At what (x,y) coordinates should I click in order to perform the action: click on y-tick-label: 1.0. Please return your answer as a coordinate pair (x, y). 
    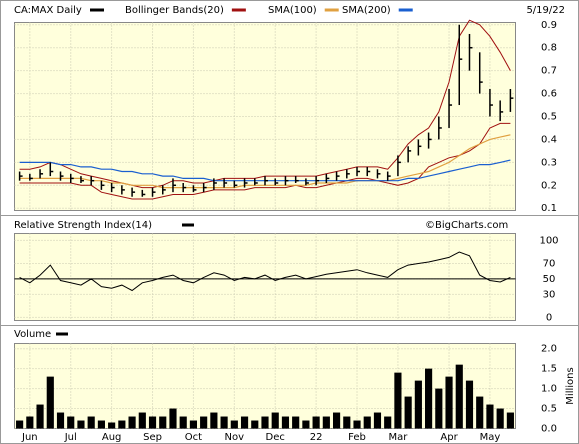
    Looking at the image, I should click on (549, 389).